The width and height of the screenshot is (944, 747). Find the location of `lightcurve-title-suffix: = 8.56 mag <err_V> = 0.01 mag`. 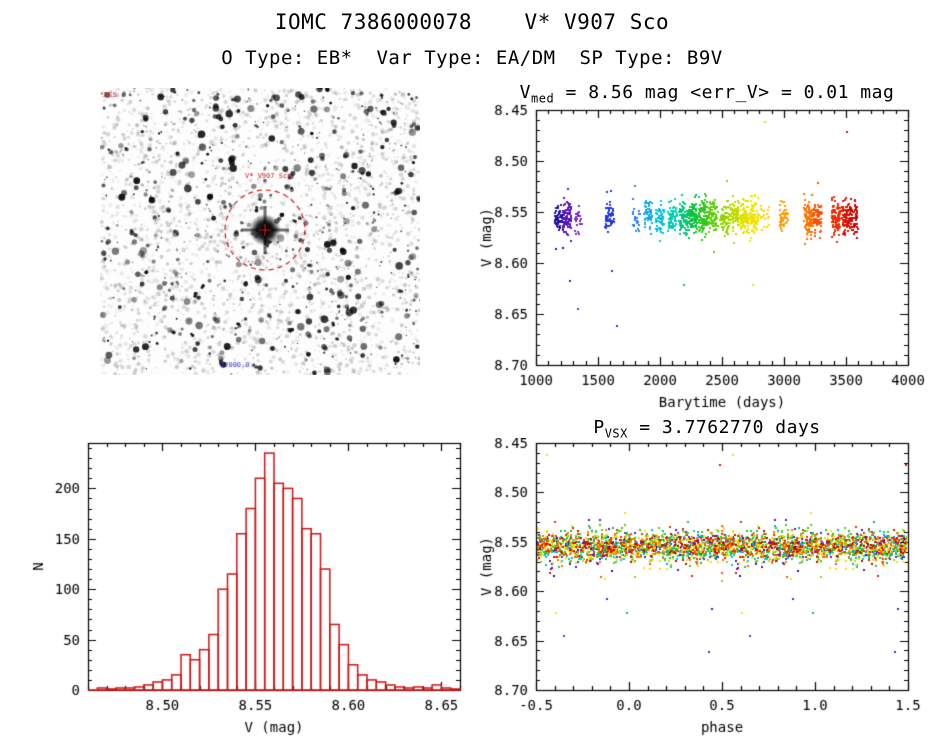

lightcurve-title-suffix: = 8.56 mag <err_V> = 0.01 mag is located at coordinates (724, 92).